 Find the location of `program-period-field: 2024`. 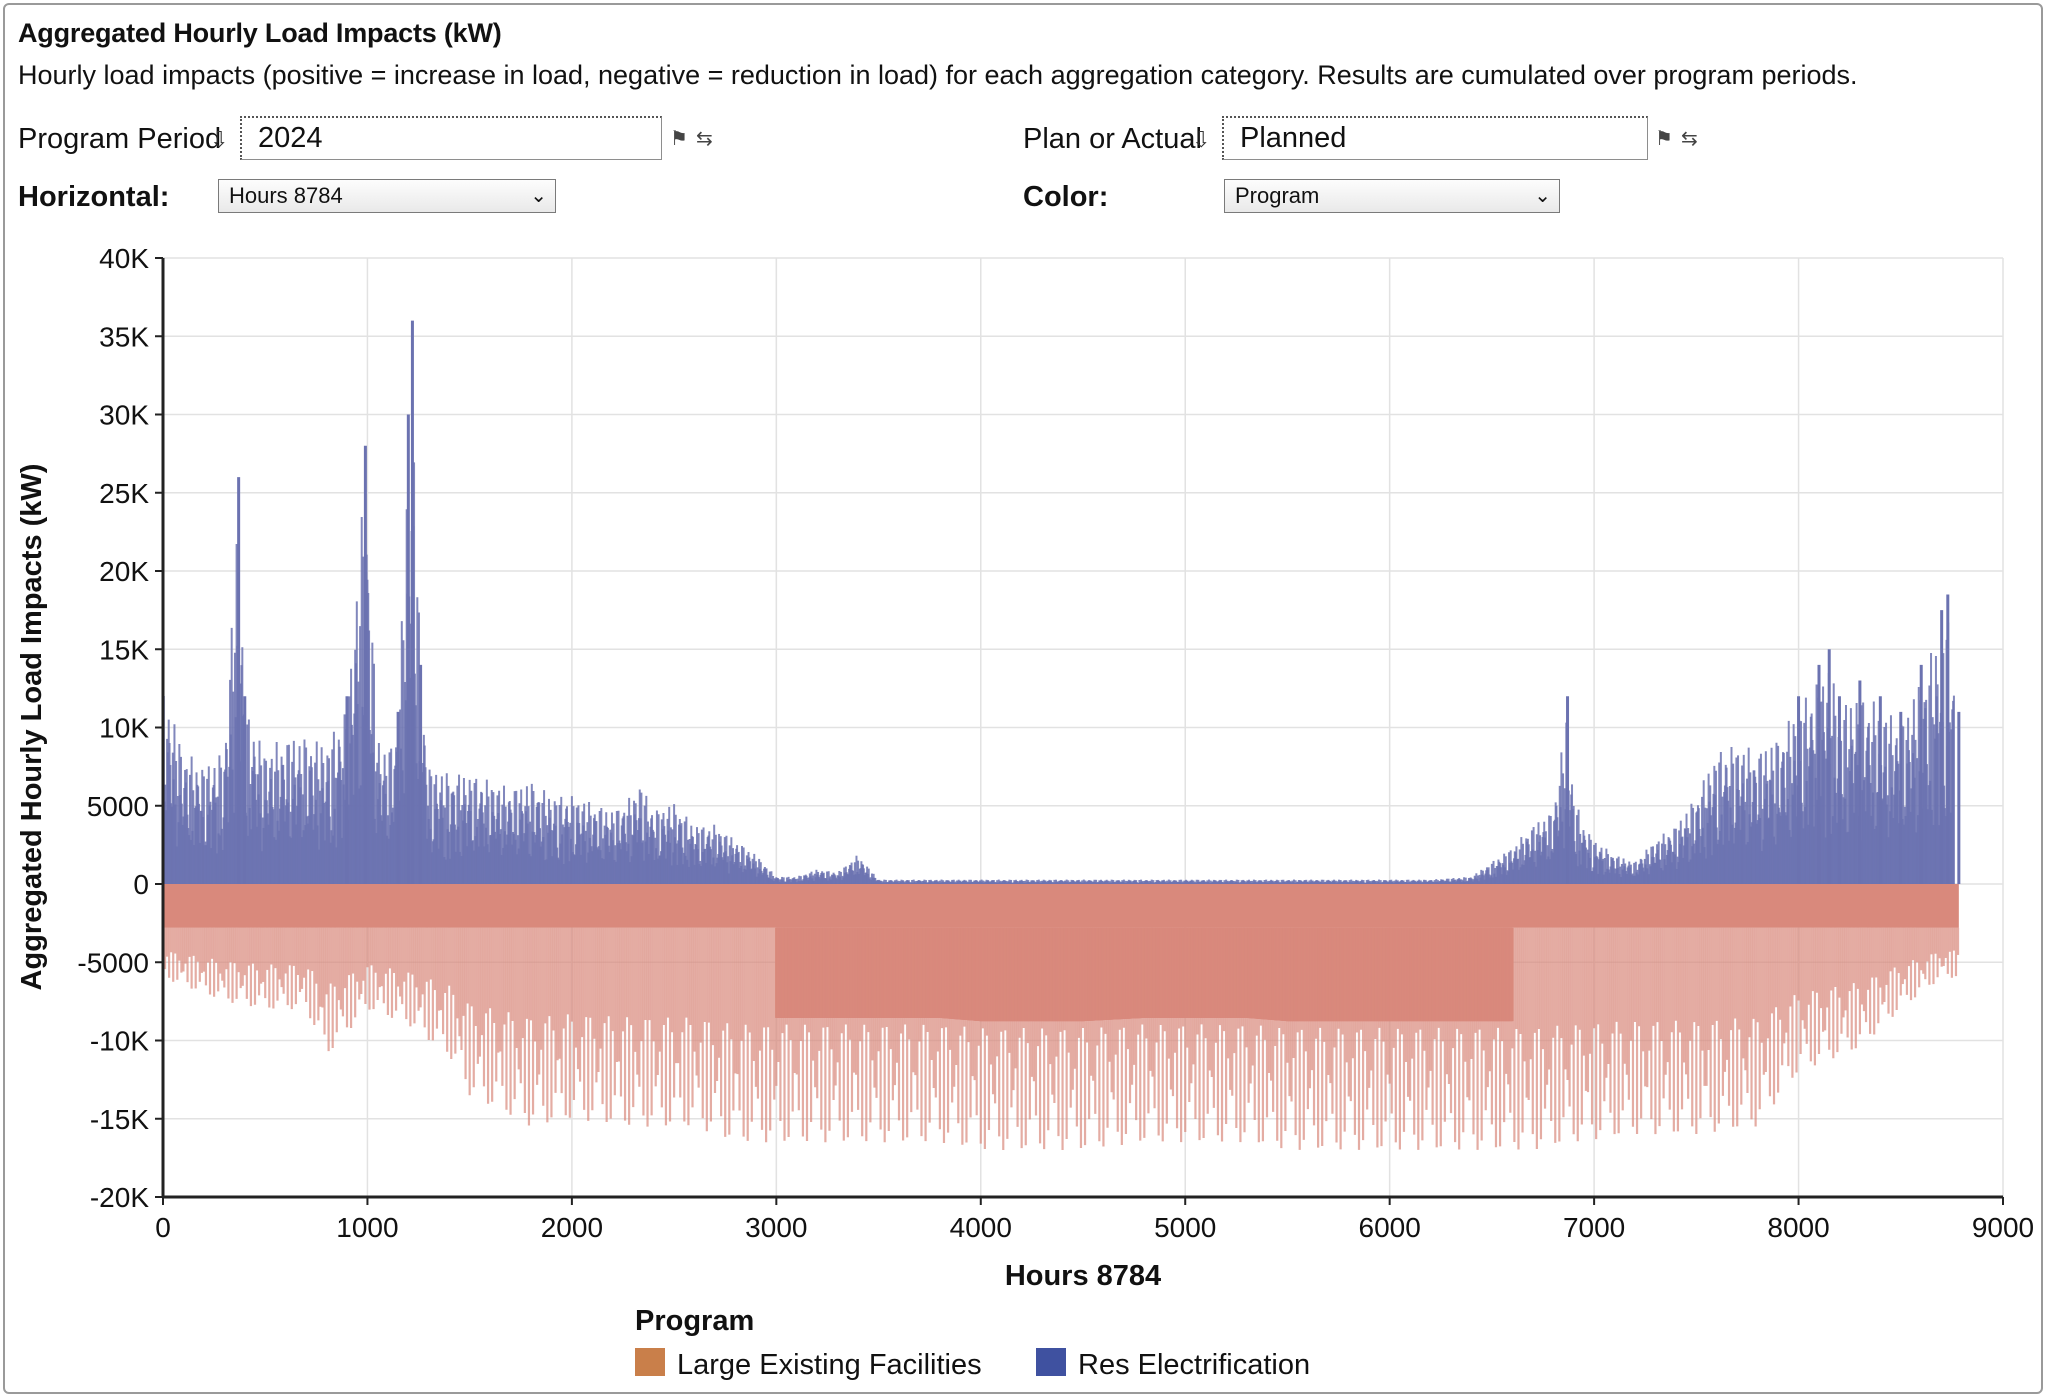

program-period-field: 2024 is located at coordinates (451, 138).